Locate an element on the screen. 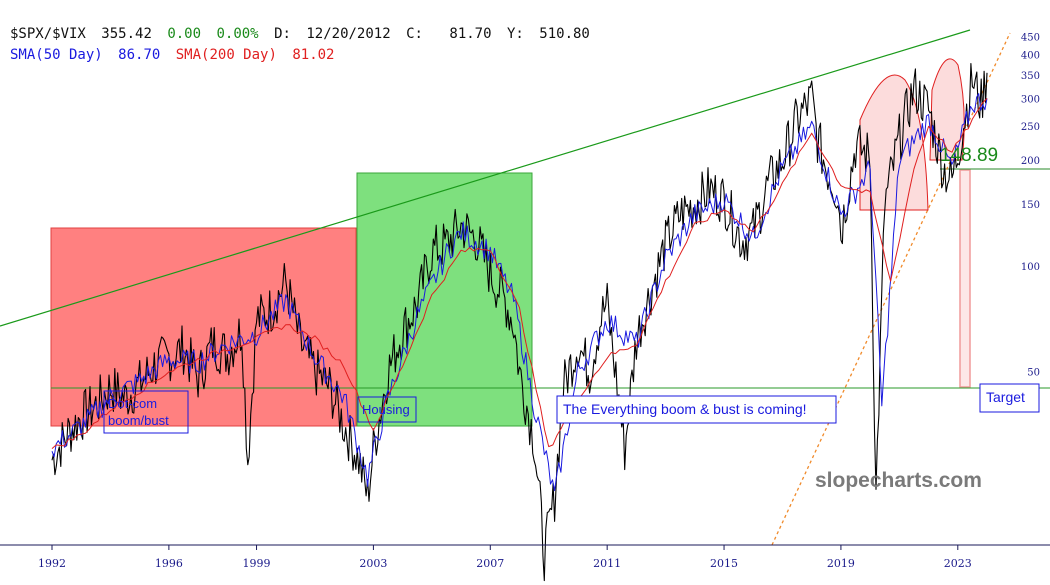  housing-label-box is located at coordinates (387, 409).